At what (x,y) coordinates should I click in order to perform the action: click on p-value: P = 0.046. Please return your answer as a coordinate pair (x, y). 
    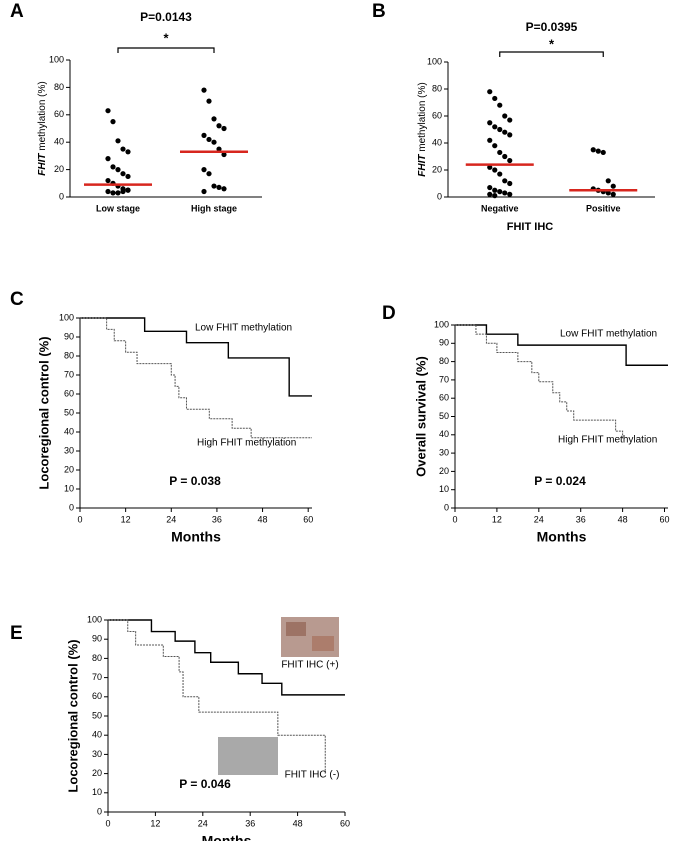
    Looking at the image, I should click on (205, 784).